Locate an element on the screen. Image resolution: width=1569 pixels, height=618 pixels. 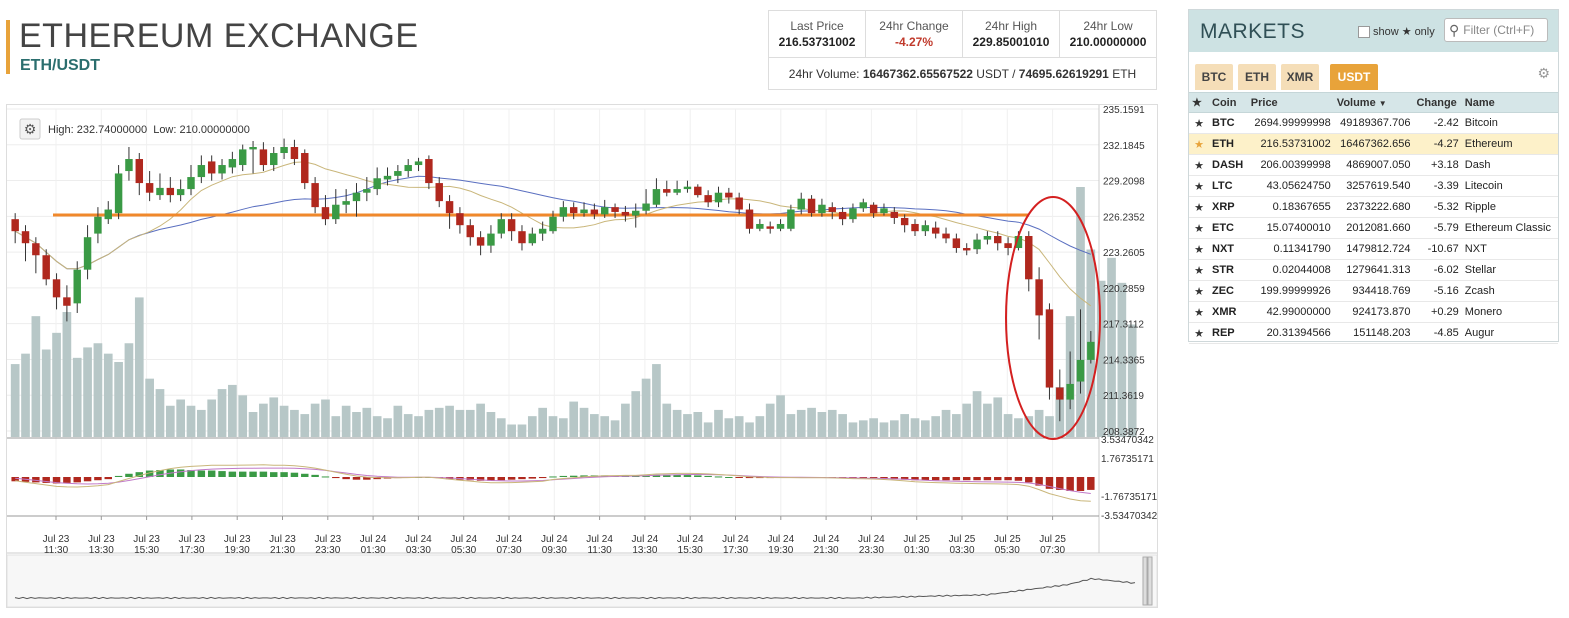
time-tick-time: 09:30 is located at coordinates (554, 550).